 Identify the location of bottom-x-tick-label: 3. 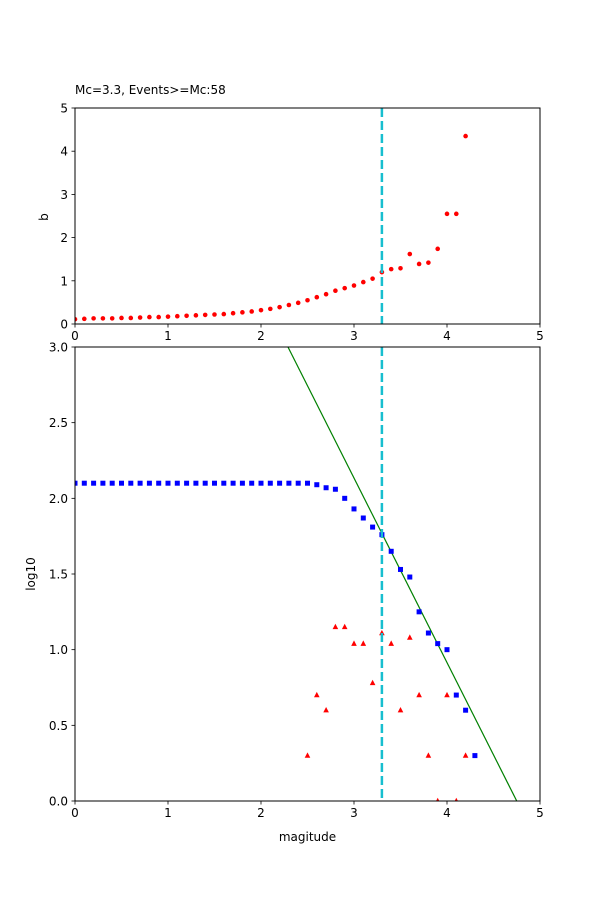
(354, 813).